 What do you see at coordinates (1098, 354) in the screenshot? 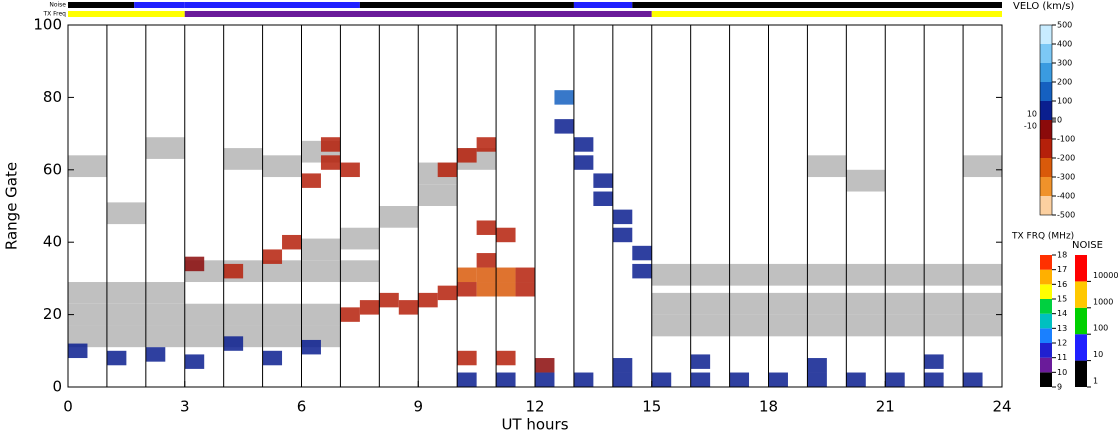
I see `noise-tick-label: 10` at bounding box center [1098, 354].